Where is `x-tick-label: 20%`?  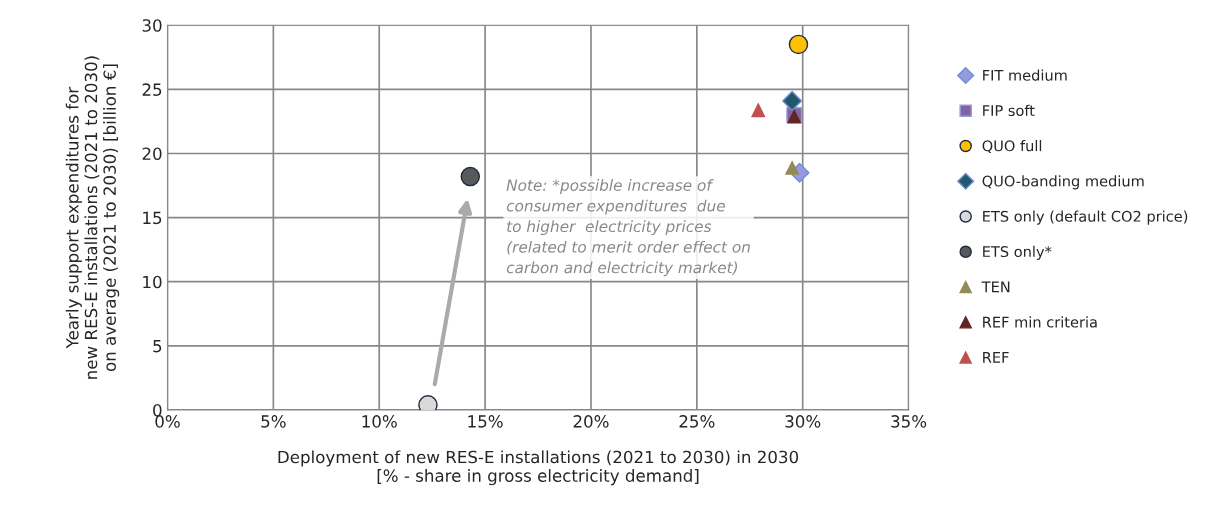
x-tick-label: 20% is located at coordinates (591, 421).